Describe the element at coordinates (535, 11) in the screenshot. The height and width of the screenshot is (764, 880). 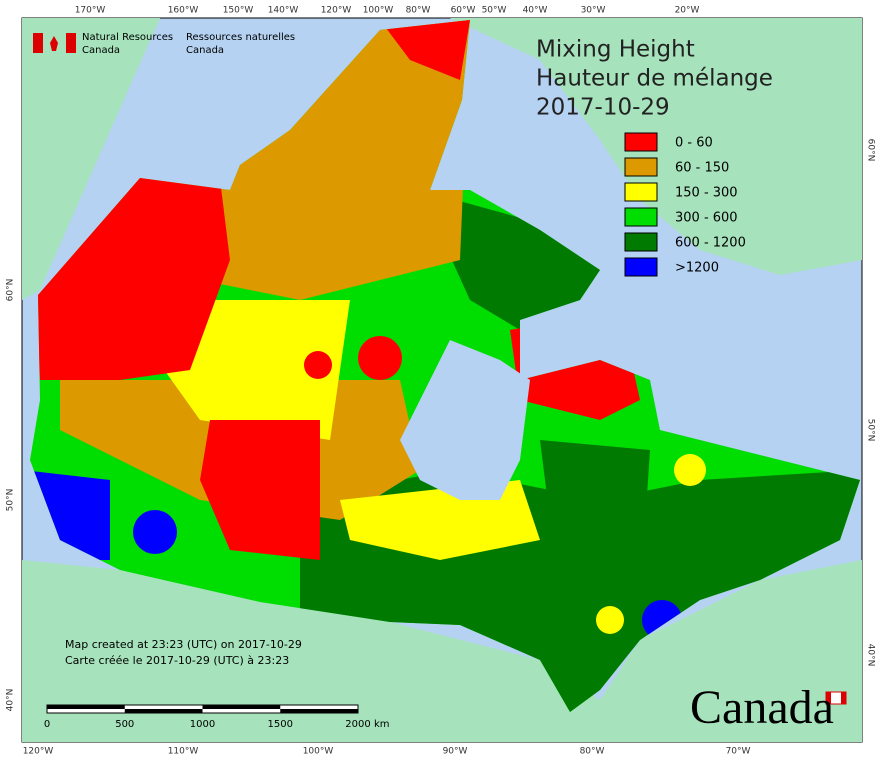
I see `longitude-label: 40°W` at that location.